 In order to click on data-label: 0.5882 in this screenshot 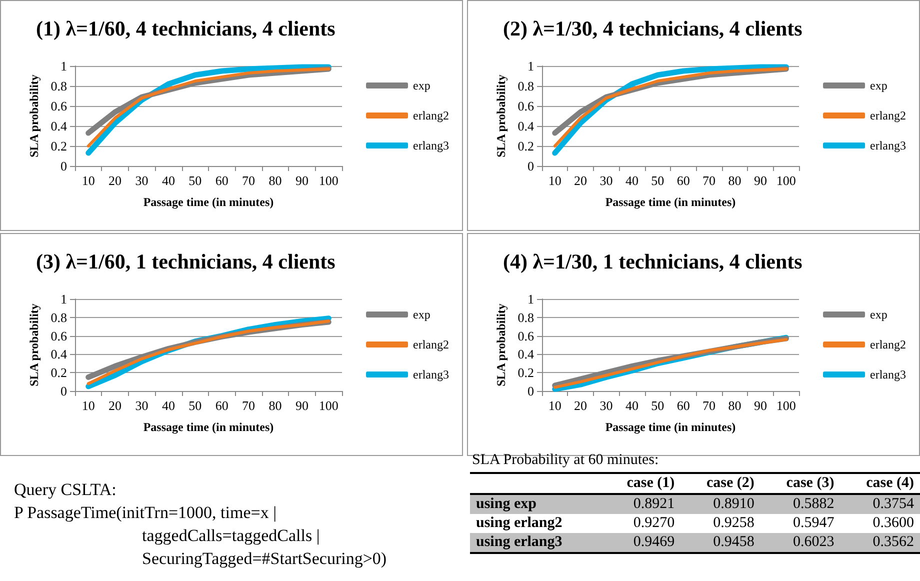, I will do `click(800, 504)`.